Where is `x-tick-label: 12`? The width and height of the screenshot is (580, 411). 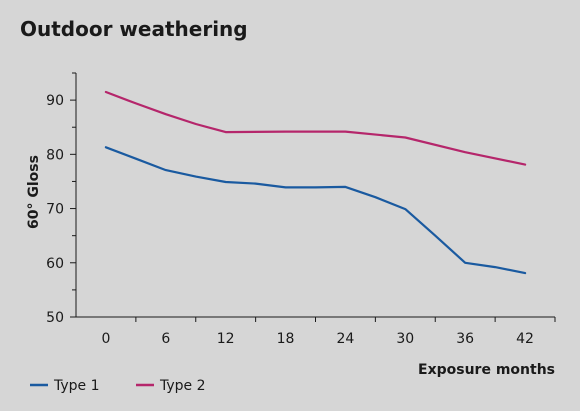 x-tick-label: 12 is located at coordinates (226, 339).